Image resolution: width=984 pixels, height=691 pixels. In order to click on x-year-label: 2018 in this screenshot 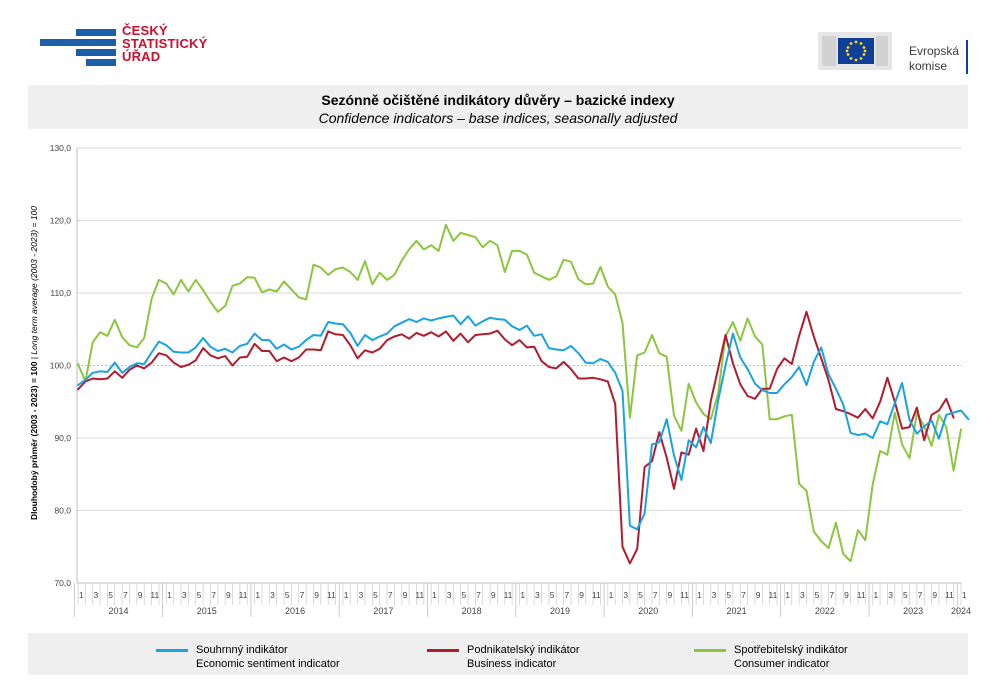, I will do `click(472, 611)`.